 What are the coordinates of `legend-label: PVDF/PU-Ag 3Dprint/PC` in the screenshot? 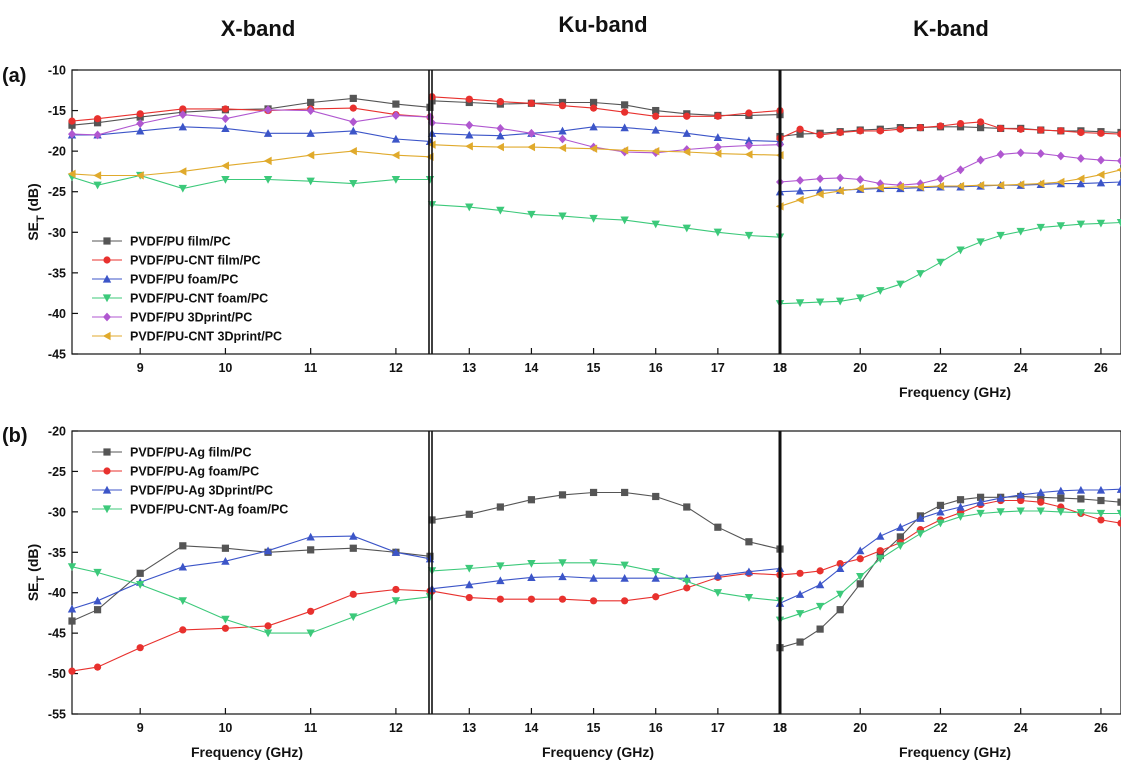 It's located at (201, 491).